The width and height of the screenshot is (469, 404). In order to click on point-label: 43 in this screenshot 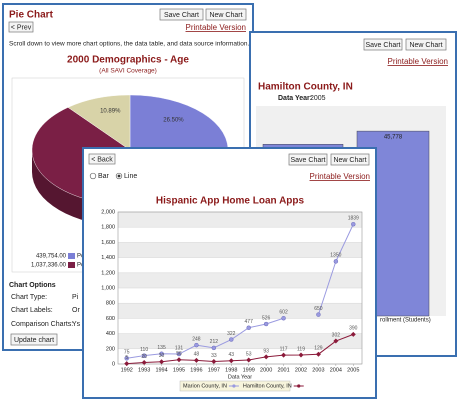, I will do `click(232, 355)`.